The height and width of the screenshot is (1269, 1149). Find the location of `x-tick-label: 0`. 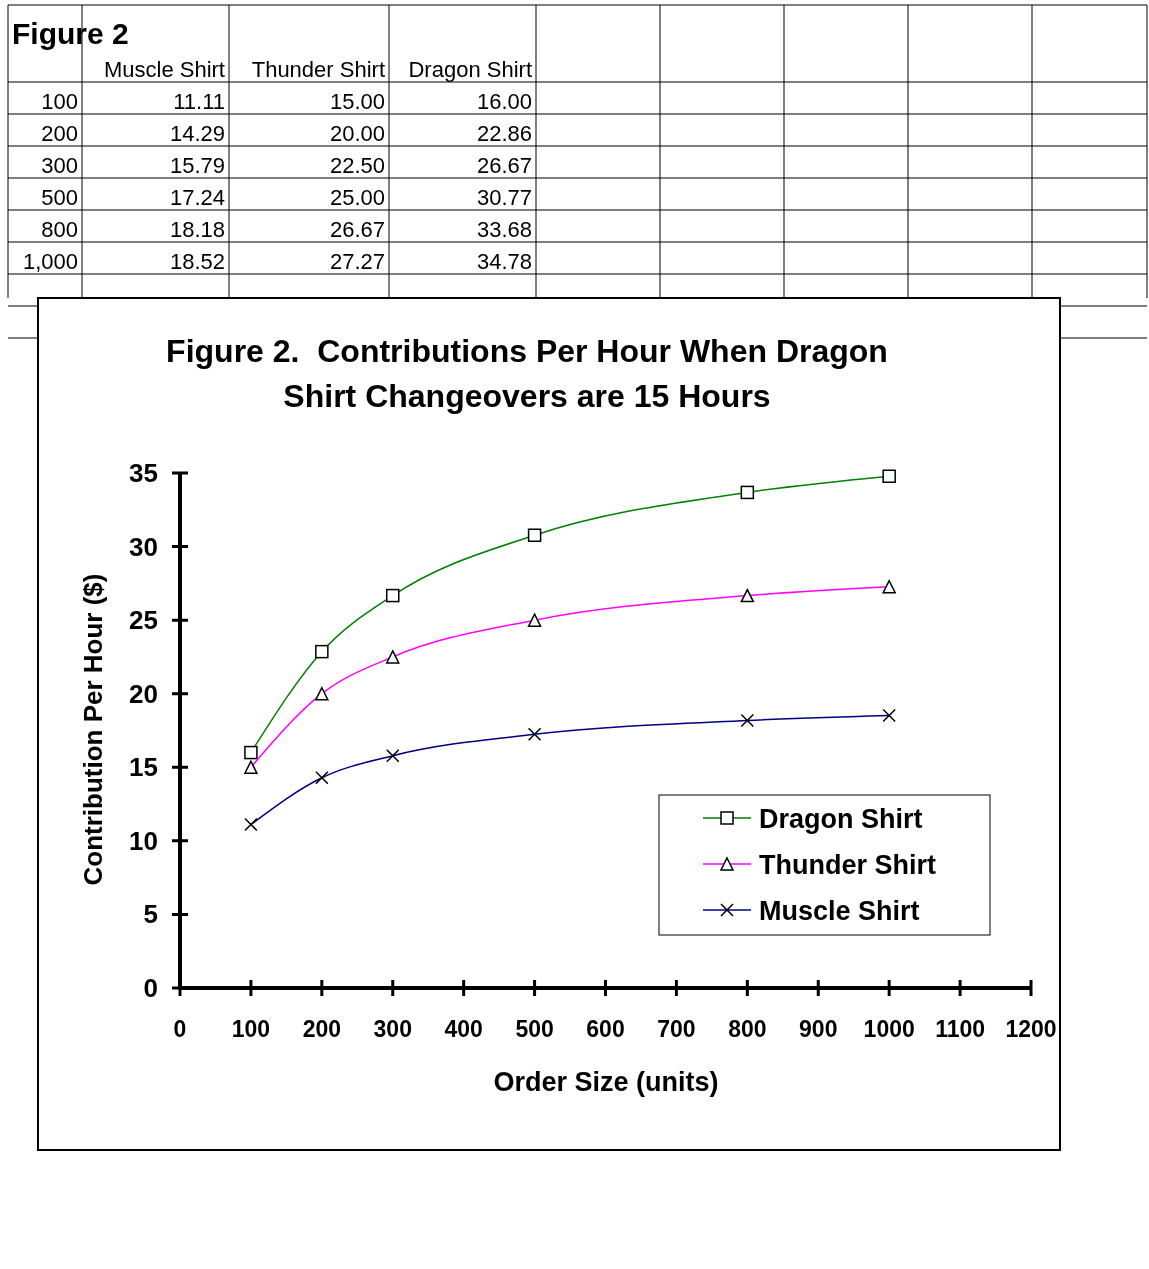

x-tick-label: 0 is located at coordinates (180, 1029).